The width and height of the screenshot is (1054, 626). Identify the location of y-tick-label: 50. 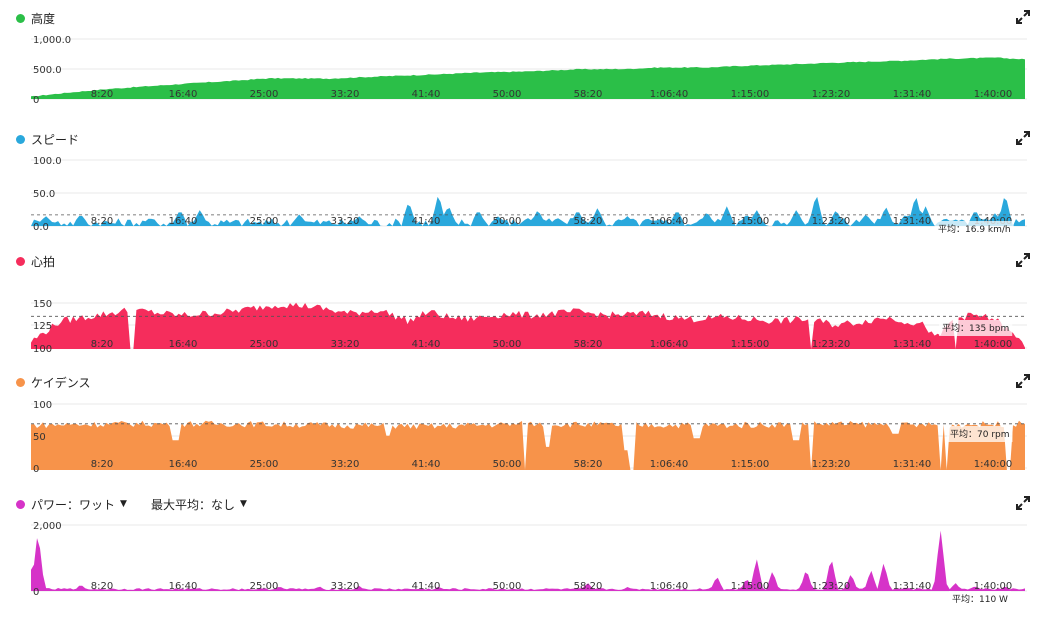
(39, 437).